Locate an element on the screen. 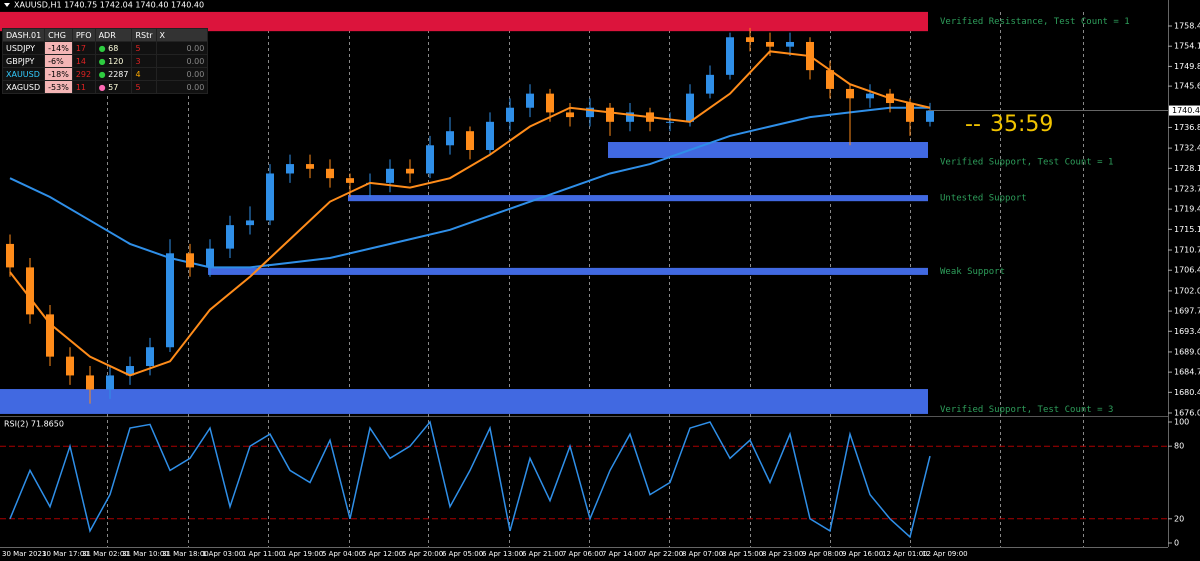 This screenshot has height=561, width=1200. price-tick-label: 1680.40 is located at coordinates (1187, 392).